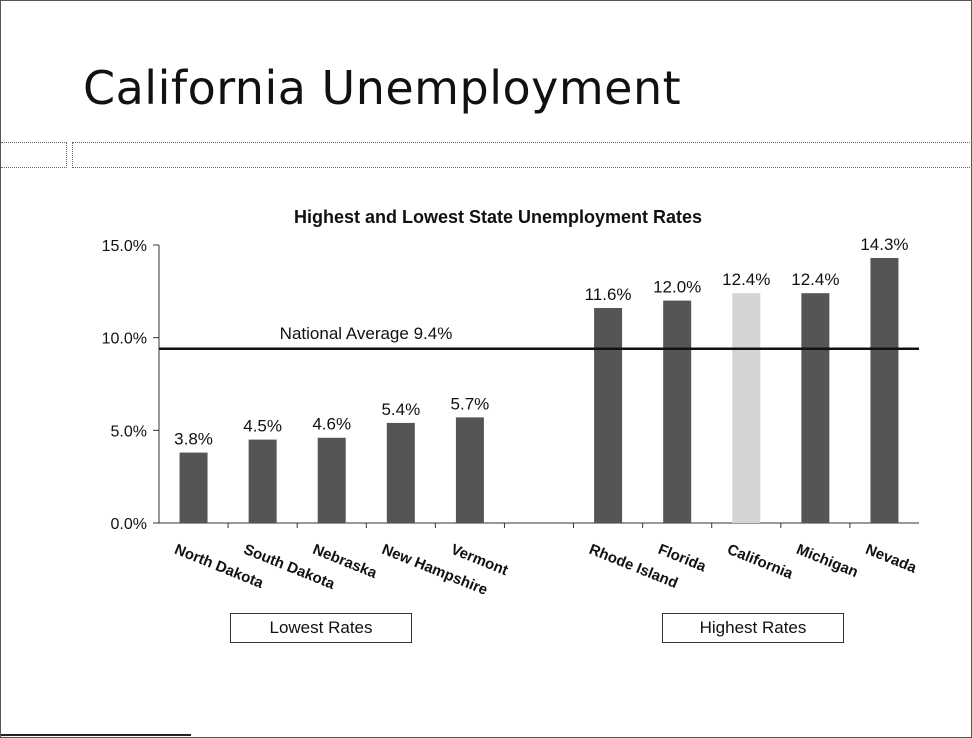 This screenshot has height=738, width=972. I want to click on y-tick-label: 0.0%, so click(129, 524).